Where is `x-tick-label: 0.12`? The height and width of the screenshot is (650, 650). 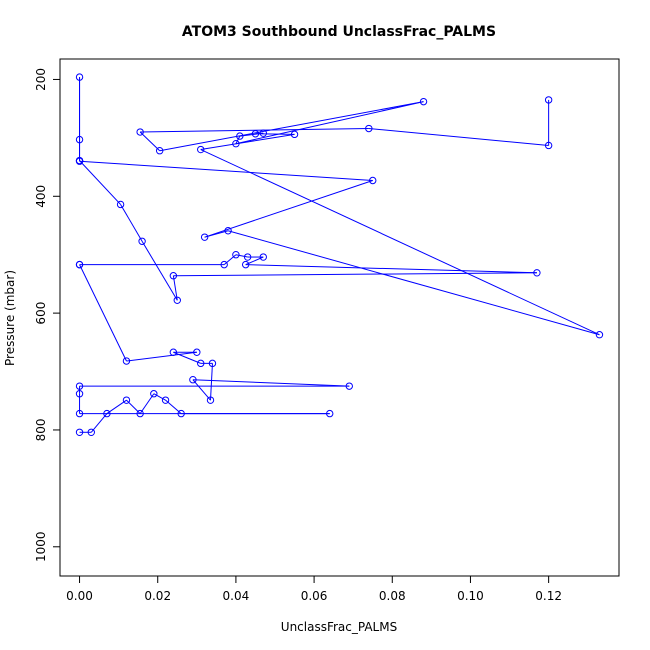 x-tick-label: 0.12 is located at coordinates (548, 596).